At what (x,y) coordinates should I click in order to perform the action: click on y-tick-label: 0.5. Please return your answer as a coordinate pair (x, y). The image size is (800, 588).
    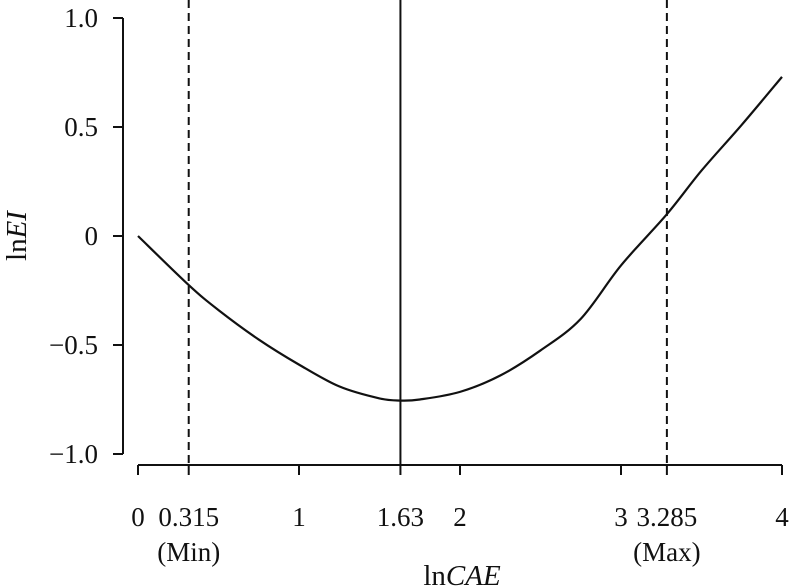
    Looking at the image, I should click on (81, 127).